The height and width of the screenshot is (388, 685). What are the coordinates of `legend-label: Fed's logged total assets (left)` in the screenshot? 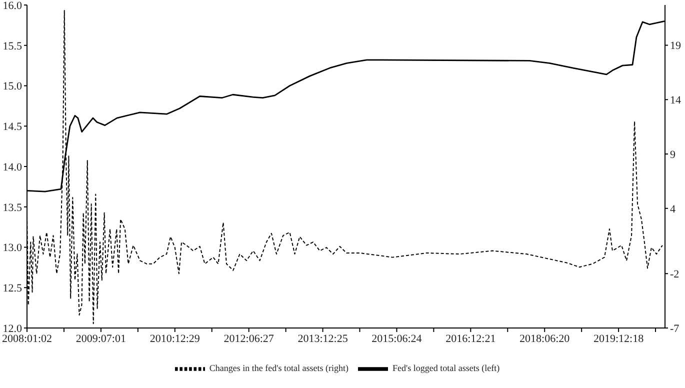 It's located at (446, 368).